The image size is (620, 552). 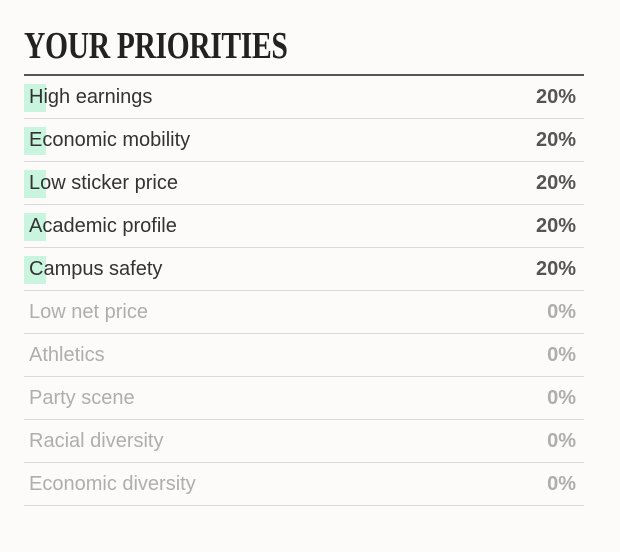 What do you see at coordinates (304, 312) in the screenshot?
I see `priority-row: Low net price 0%` at bounding box center [304, 312].